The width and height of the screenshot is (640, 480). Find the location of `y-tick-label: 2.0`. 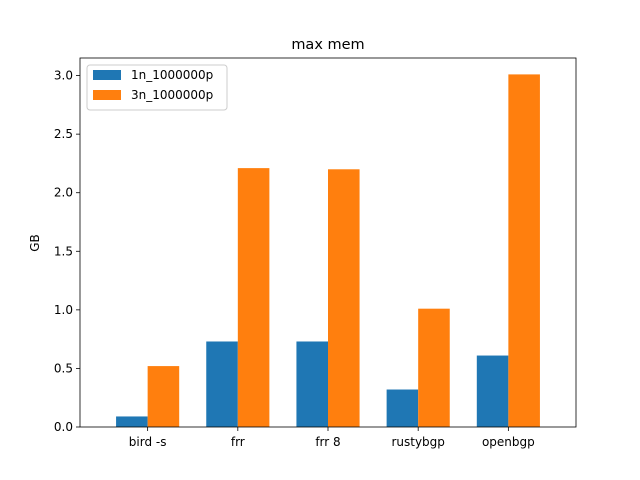

y-tick-label: 2.0 is located at coordinates (63, 193).